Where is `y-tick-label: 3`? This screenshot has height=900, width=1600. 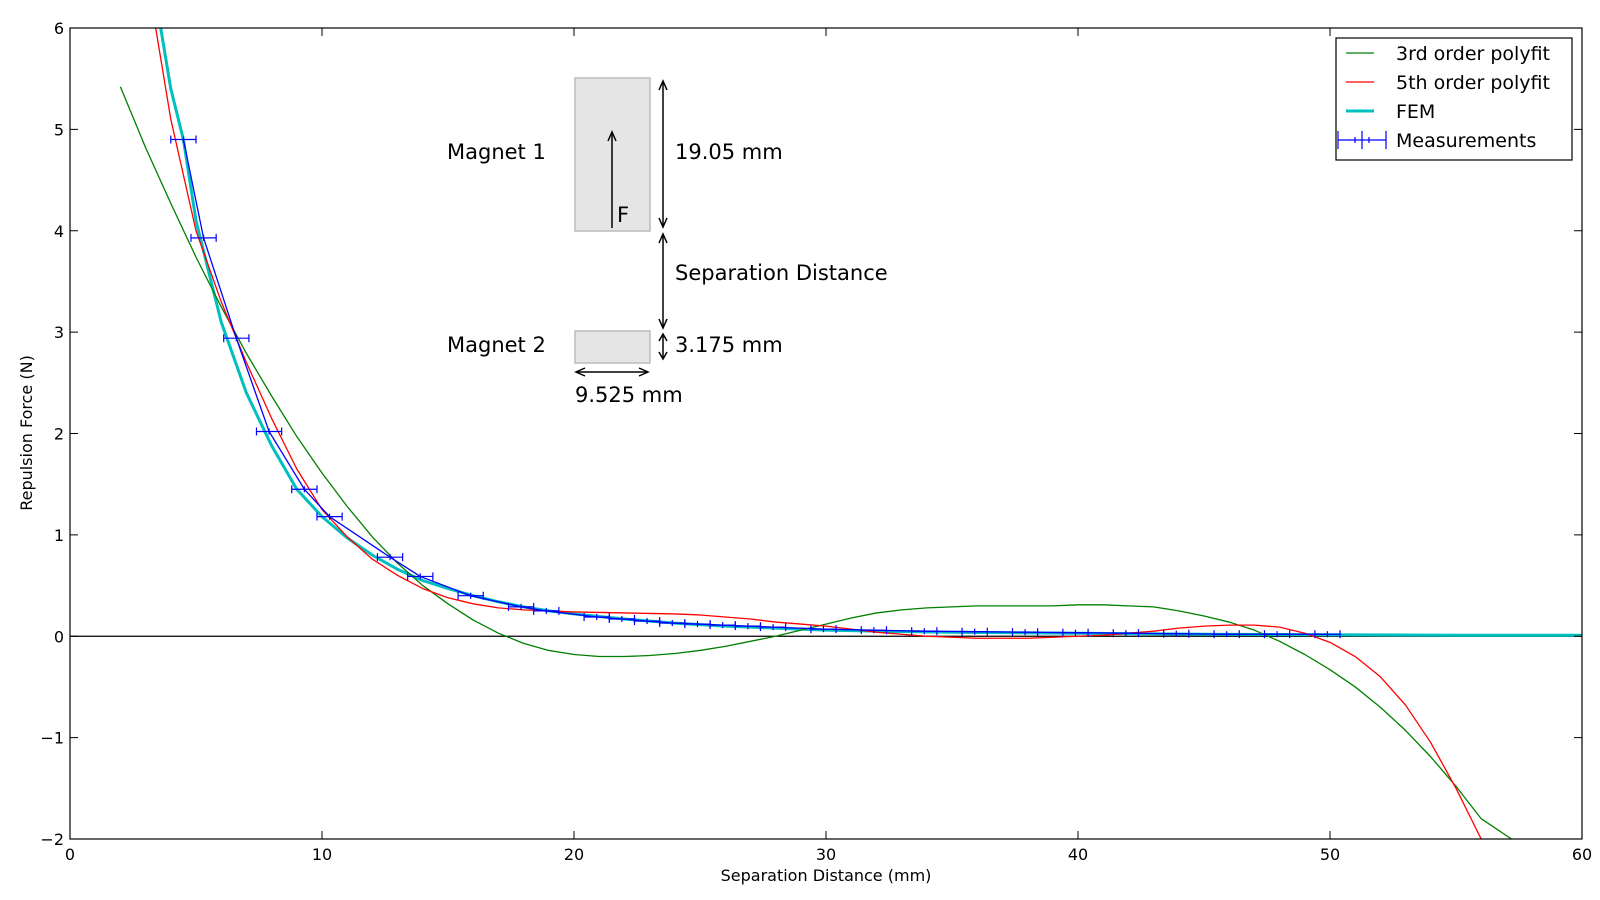 y-tick-label: 3 is located at coordinates (59, 332).